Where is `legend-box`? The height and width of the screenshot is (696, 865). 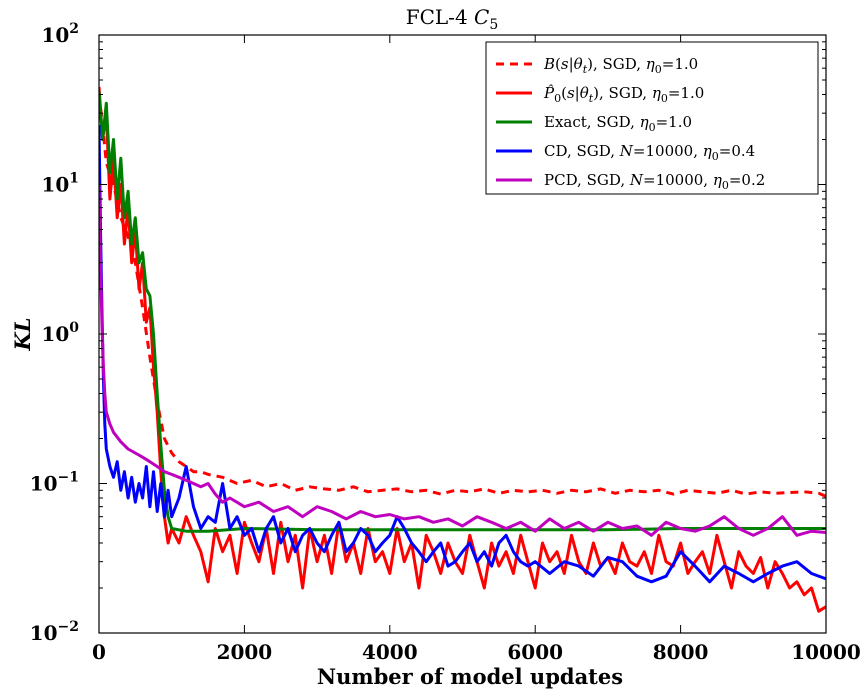 legend-box is located at coordinates (652, 118).